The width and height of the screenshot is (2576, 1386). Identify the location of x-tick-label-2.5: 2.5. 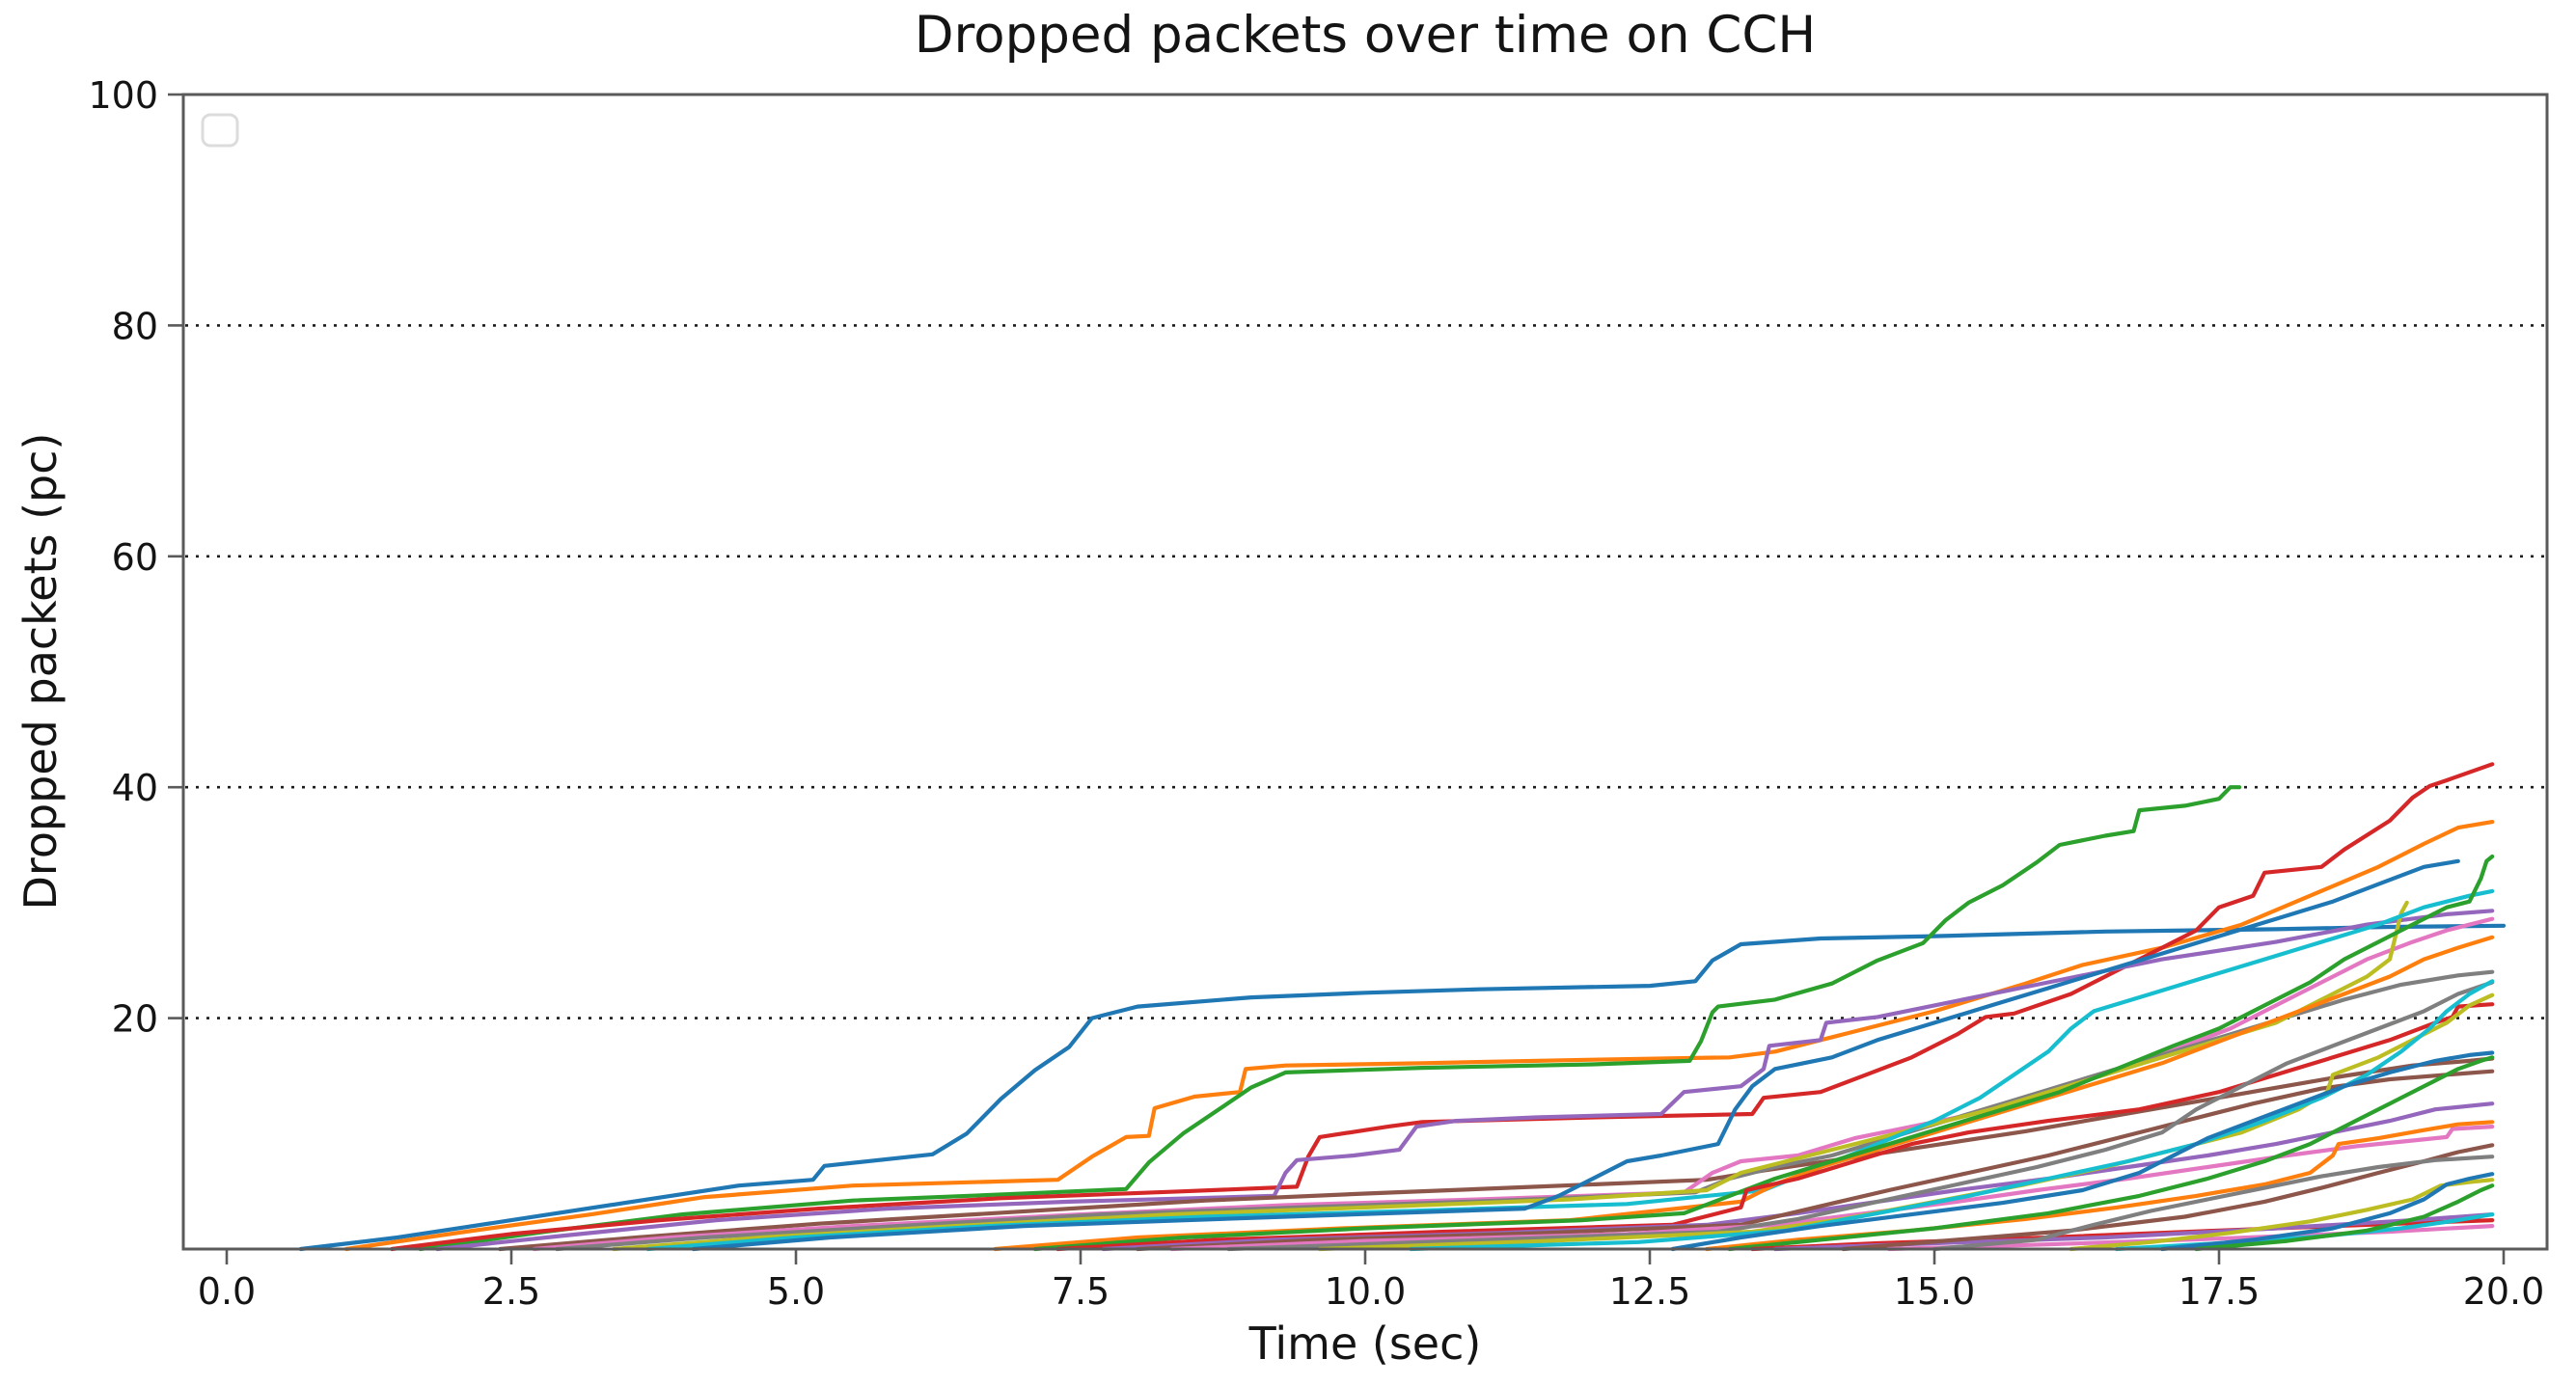
(511, 1291).